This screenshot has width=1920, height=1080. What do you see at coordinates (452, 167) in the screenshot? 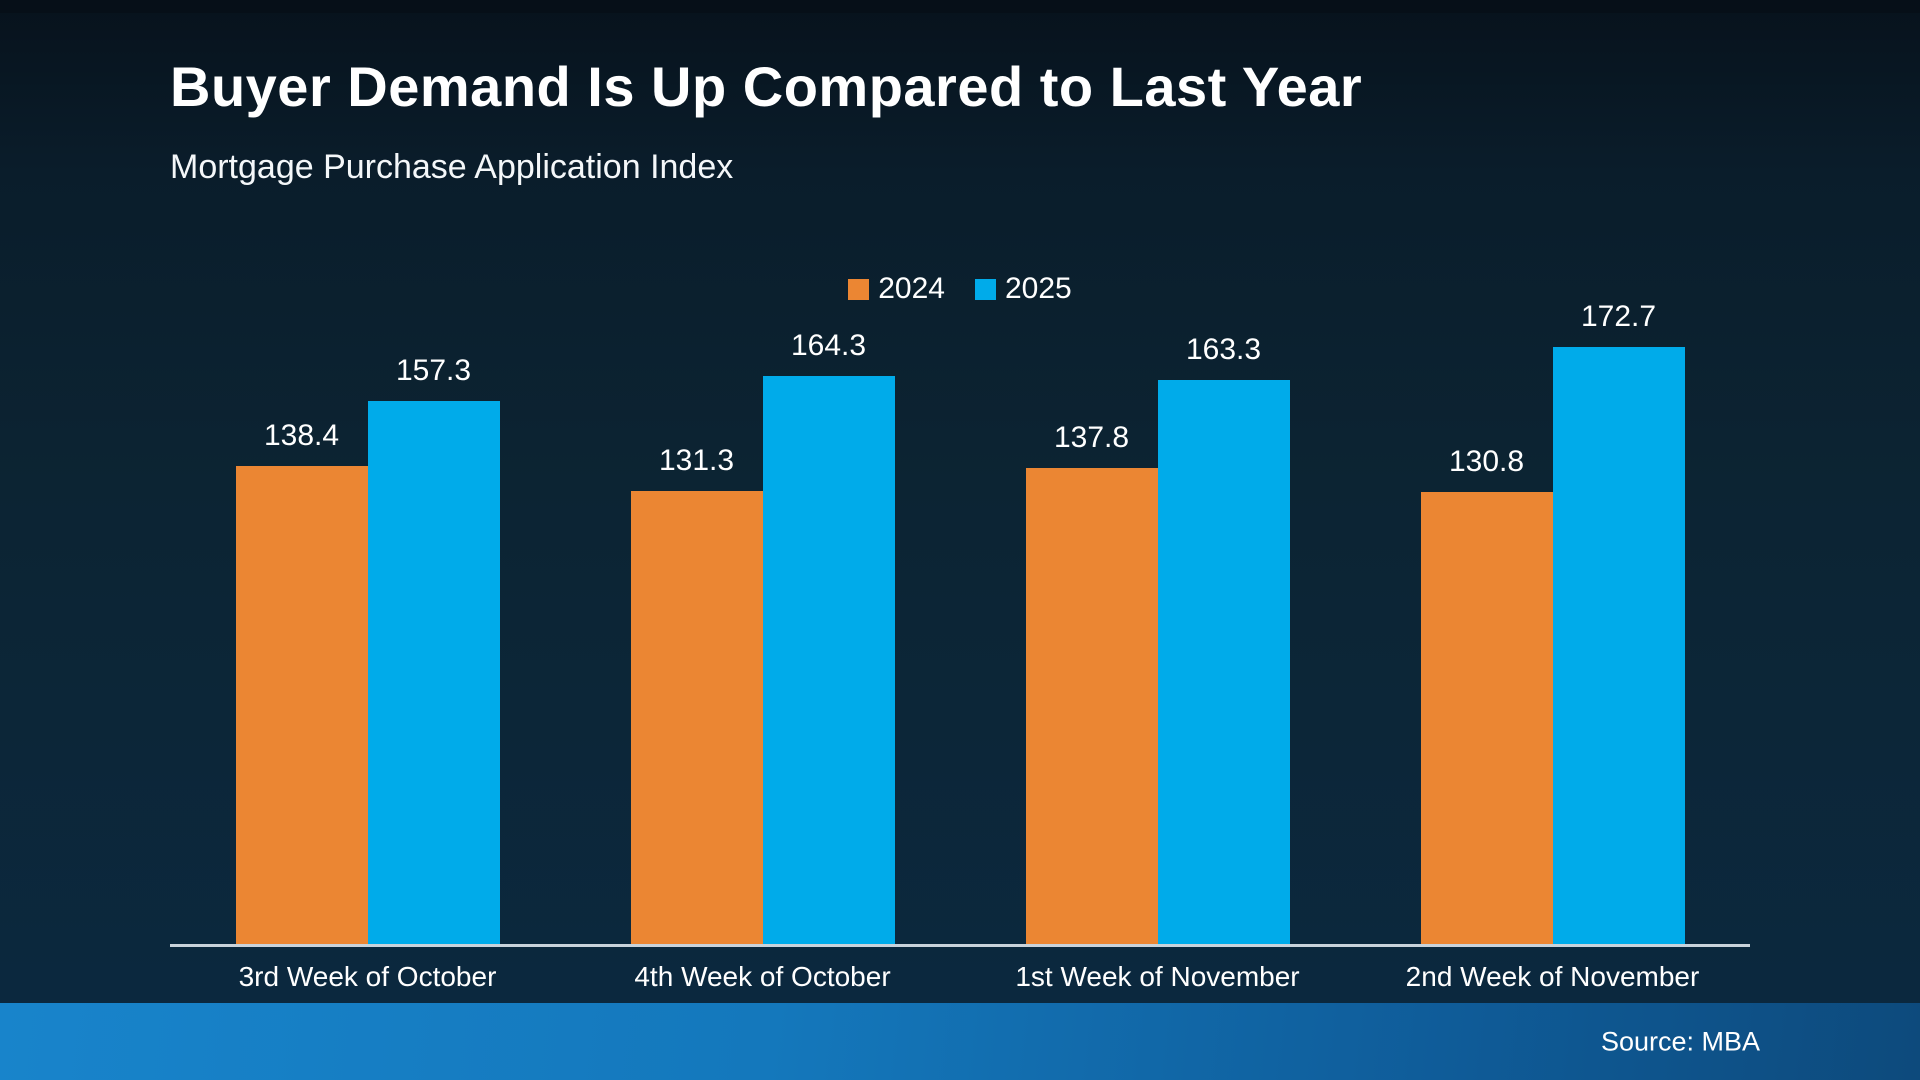
I see `chart-subtitle: Mortgage Purchase Application Index` at bounding box center [452, 167].